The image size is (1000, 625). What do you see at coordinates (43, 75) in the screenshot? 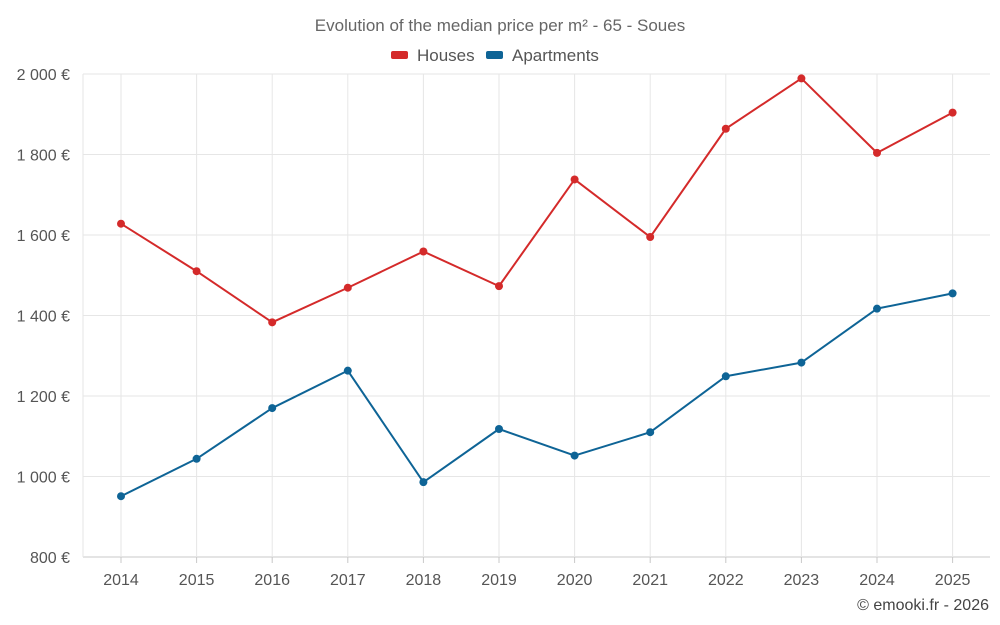
I see `y-tick-label: 2 000 €` at bounding box center [43, 75].